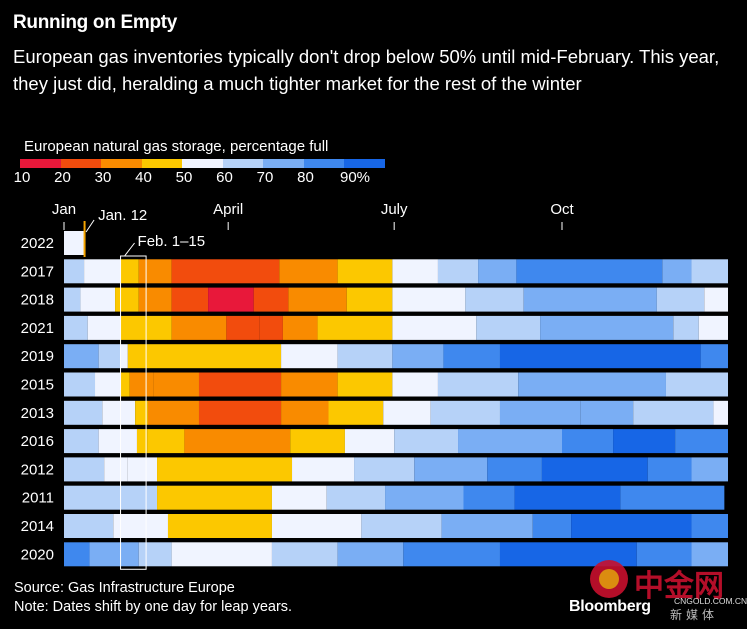 The width and height of the screenshot is (747, 629). What do you see at coordinates (37, 328) in the screenshot?
I see `year-label: 2021` at bounding box center [37, 328].